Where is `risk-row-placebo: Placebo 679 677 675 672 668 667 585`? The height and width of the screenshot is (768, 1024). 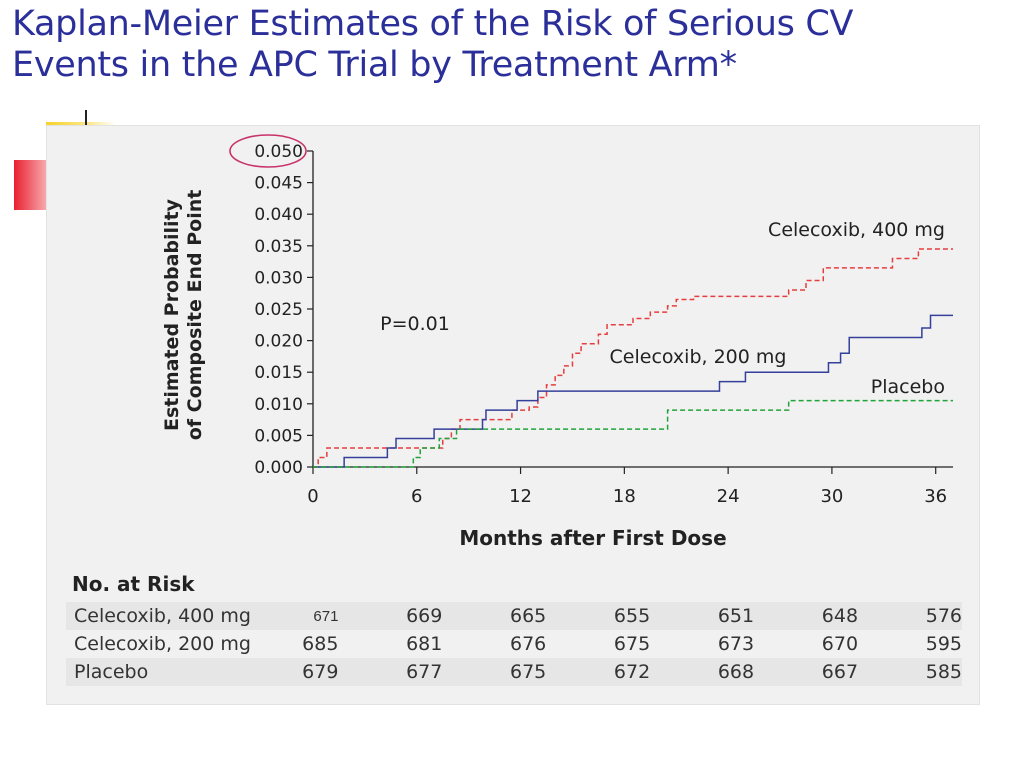 risk-row-placebo: Placebo 679 677 675 672 668 667 585 is located at coordinates (514, 672).